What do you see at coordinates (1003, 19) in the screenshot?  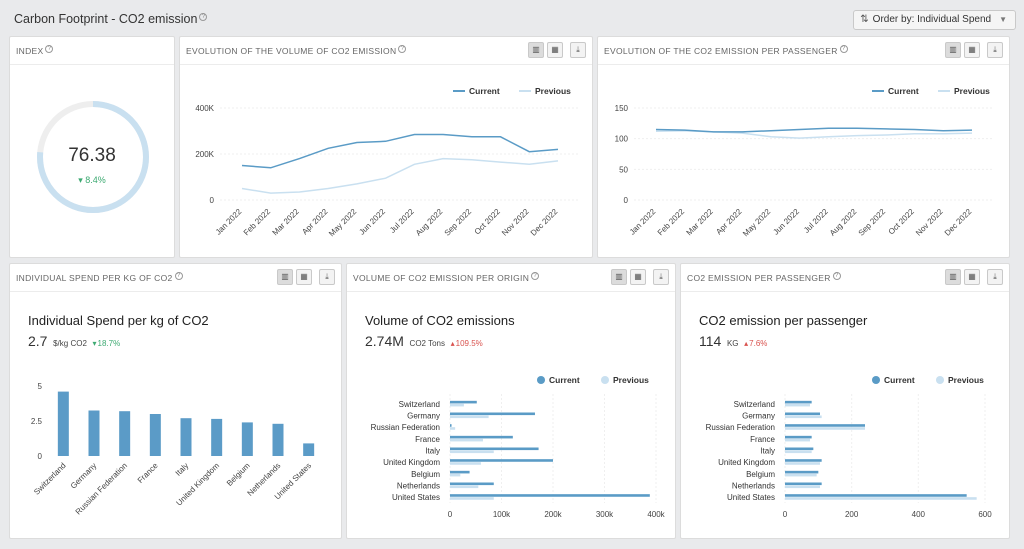 I see `chevron-down-icon: ▼` at bounding box center [1003, 19].